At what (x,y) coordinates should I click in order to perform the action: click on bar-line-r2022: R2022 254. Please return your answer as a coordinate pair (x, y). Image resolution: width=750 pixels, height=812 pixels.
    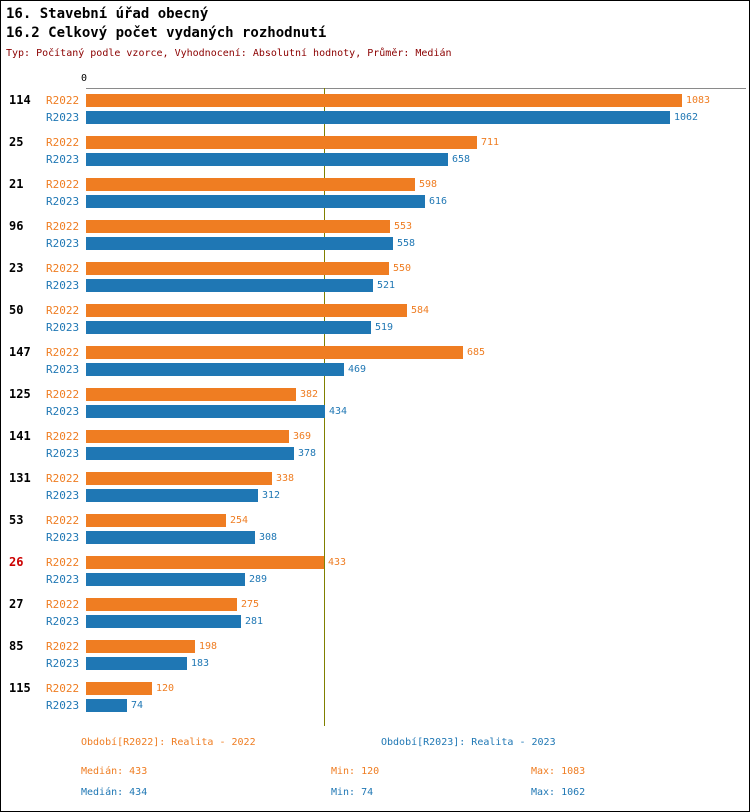
    Looking at the image, I should click on (397, 520).